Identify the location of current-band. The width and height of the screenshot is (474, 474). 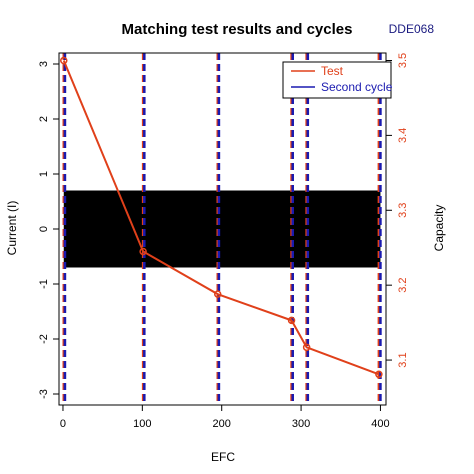
(222, 229).